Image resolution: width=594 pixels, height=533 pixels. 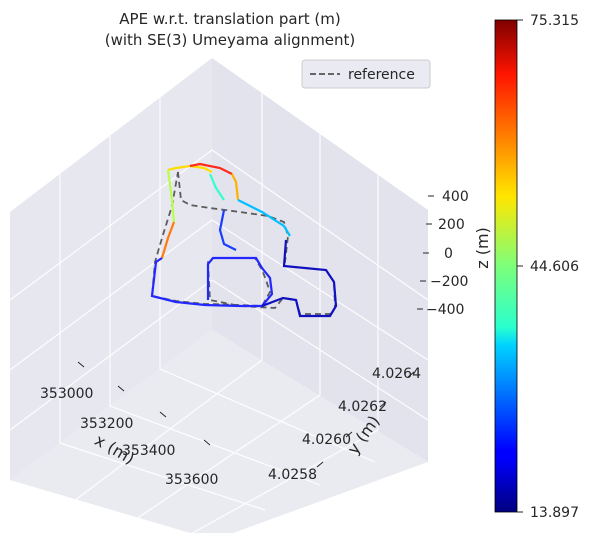 I want to click on z-axis: 400 200 0 −200 −400 z (m), so click(x=454, y=253).